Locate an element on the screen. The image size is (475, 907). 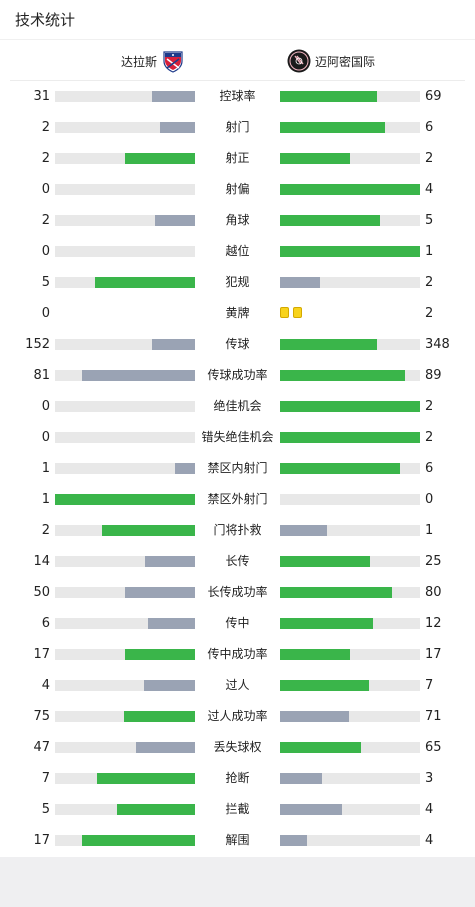
stat-row: 2 射门 6 is located at coordinates (237, 127).